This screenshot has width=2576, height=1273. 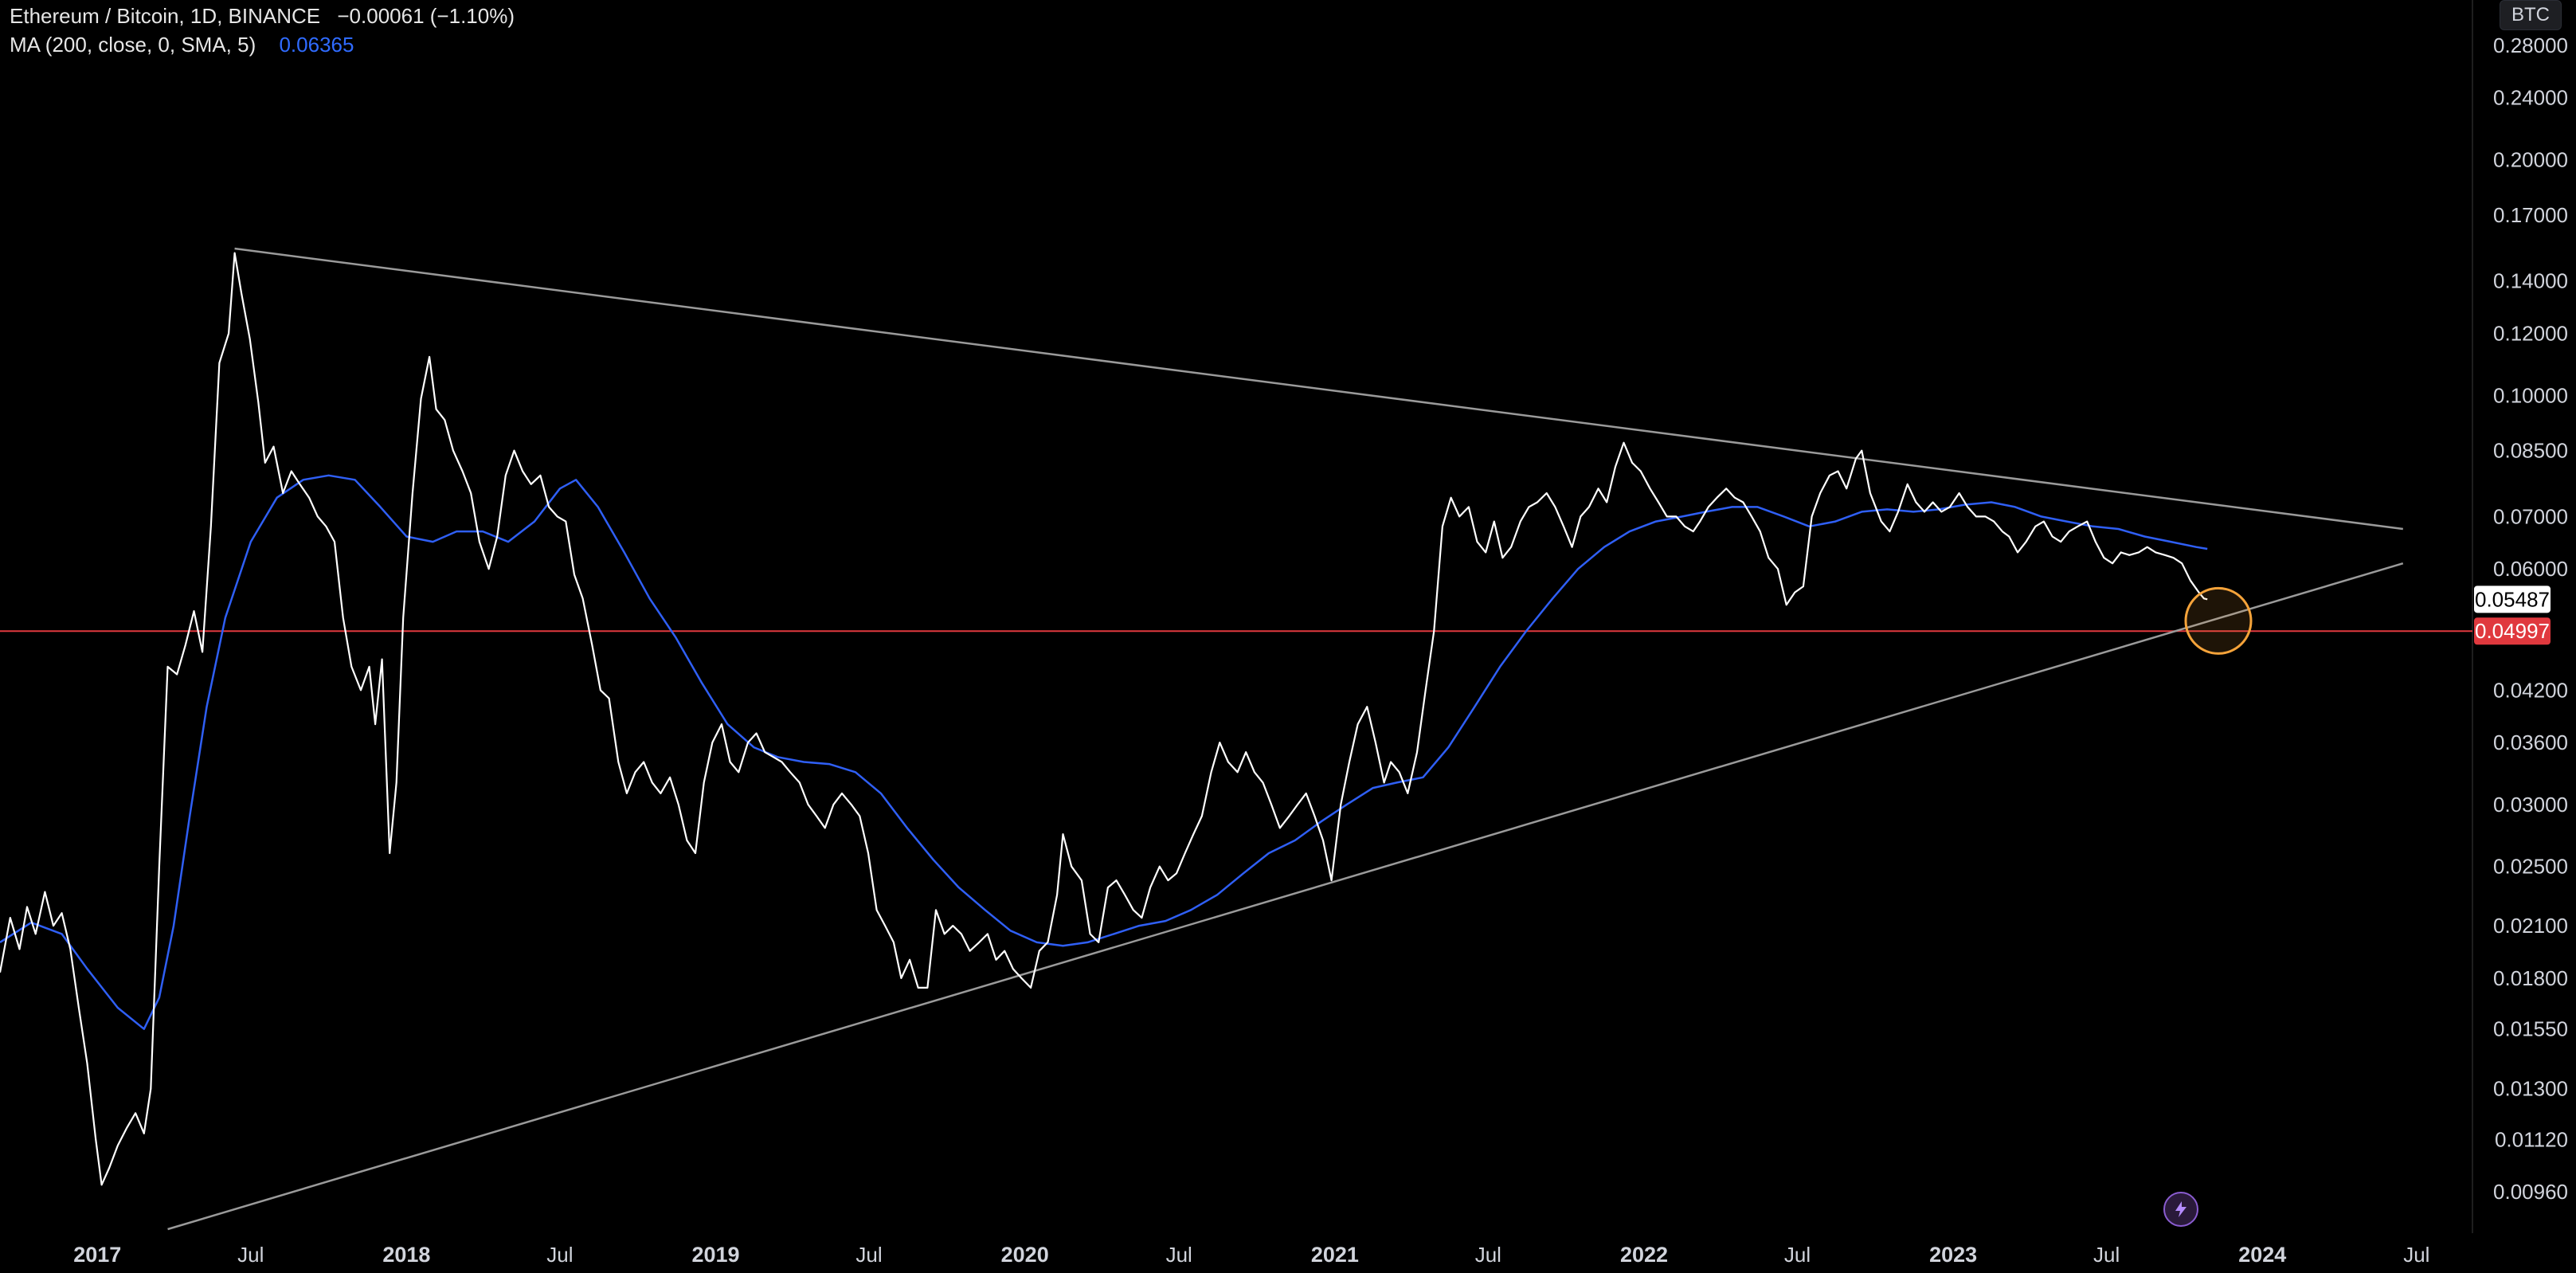 What do you see at coordinates (2530, 333) in the screenshot?
I see `price-tick-label: 0.12000` at bounding box center [2530, 333].